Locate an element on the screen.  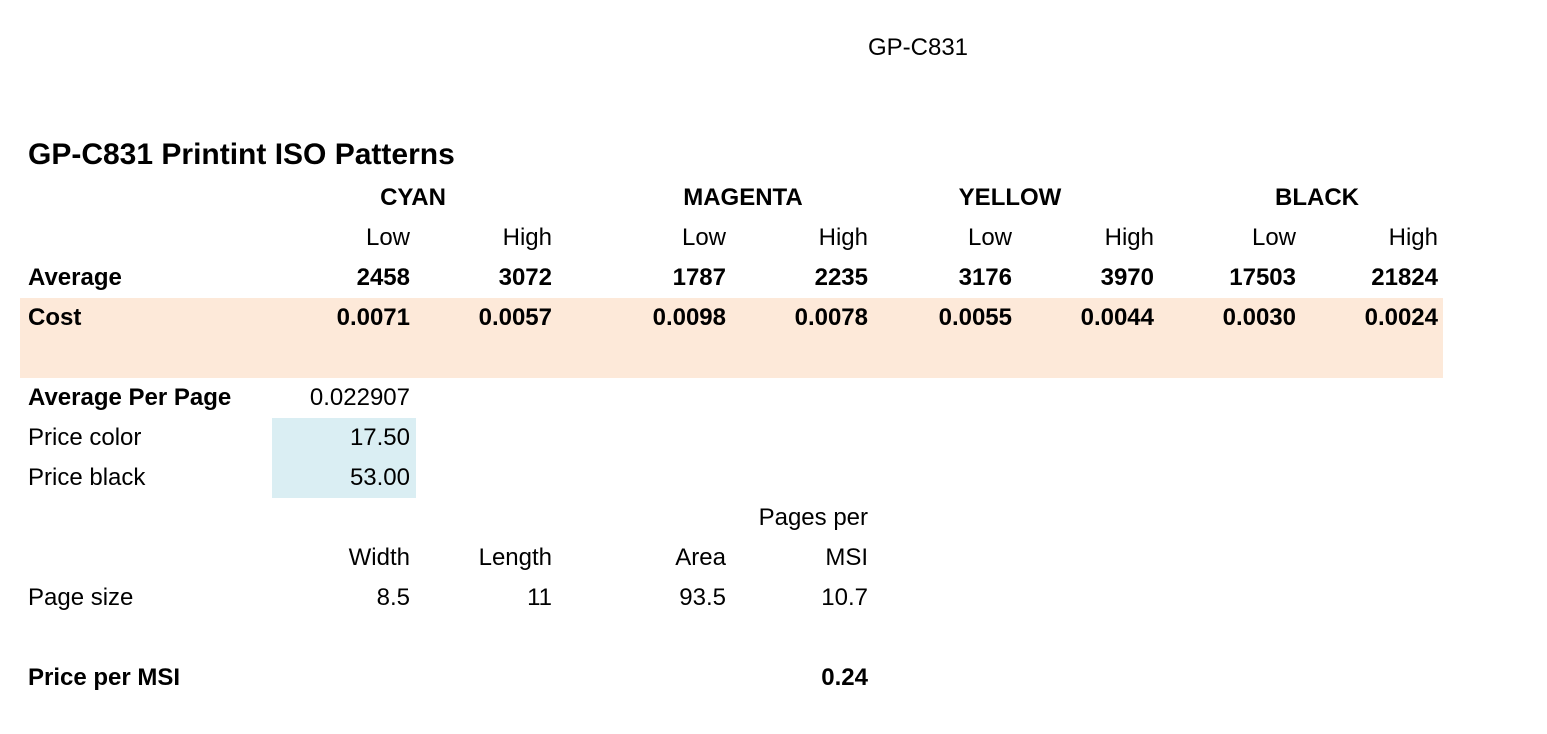
group-header-black: BLACK is located at coordinates (1317, 197).